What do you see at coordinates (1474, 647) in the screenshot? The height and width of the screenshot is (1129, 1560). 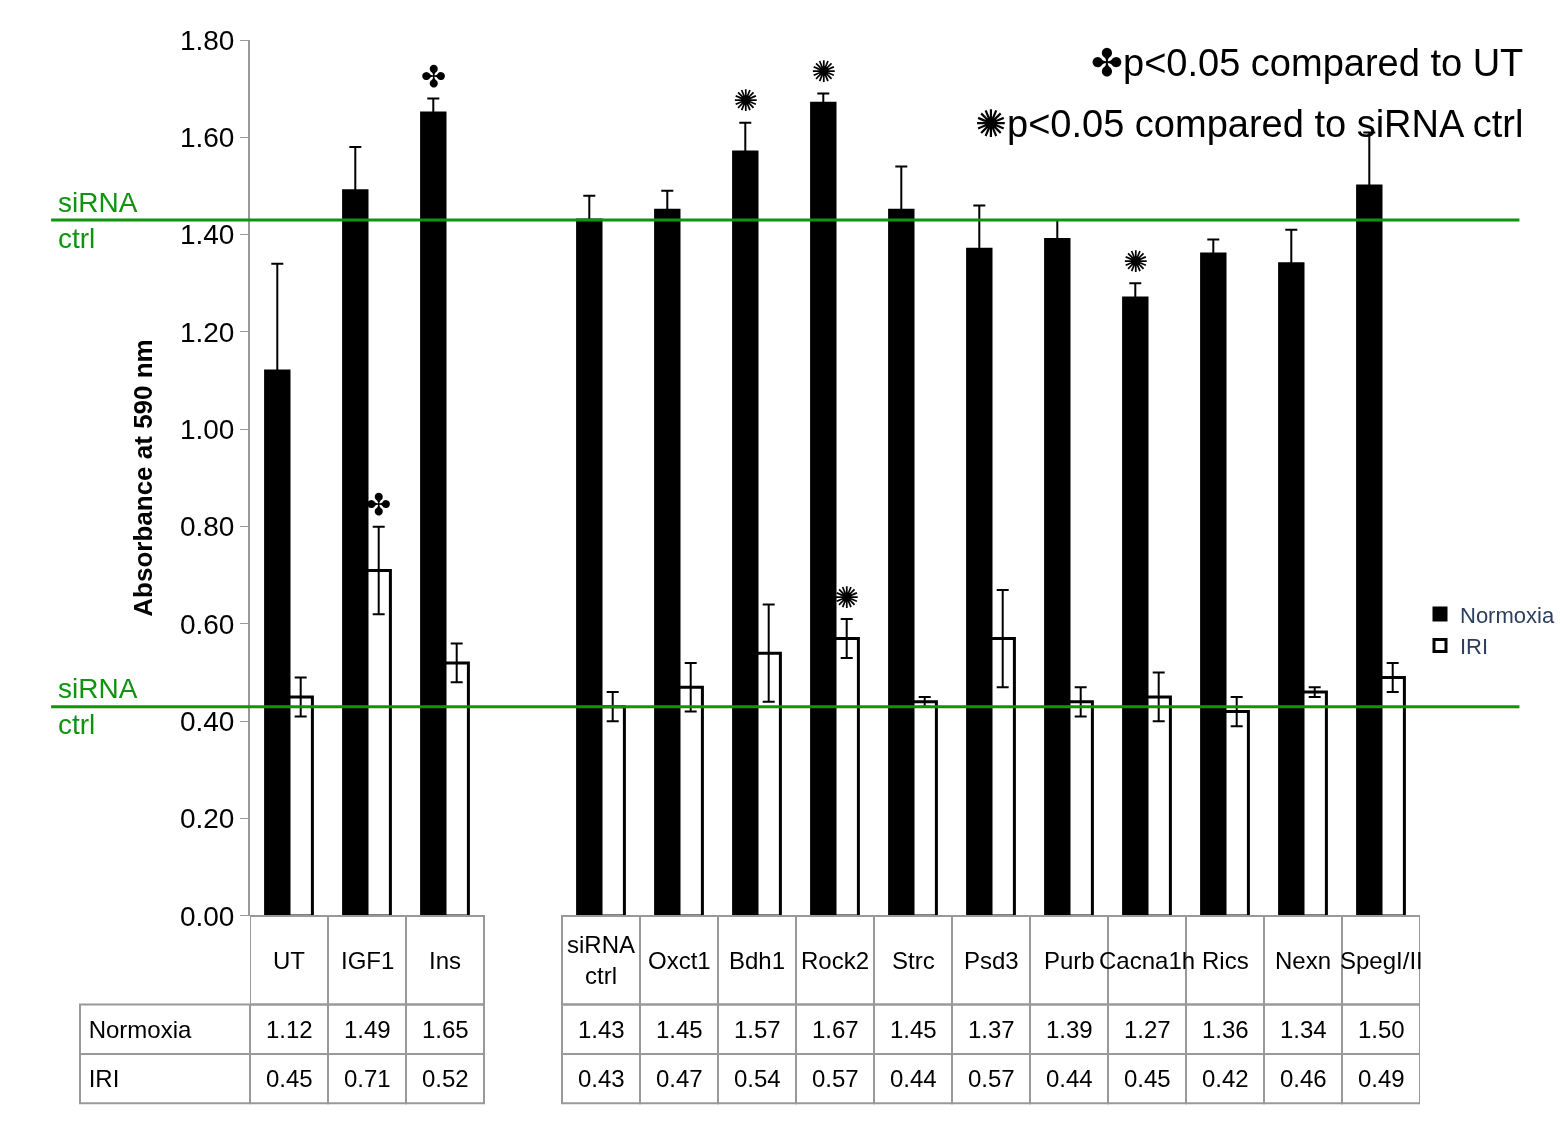 I see `legend-label: IRI` at bounding box center [1474, 647].